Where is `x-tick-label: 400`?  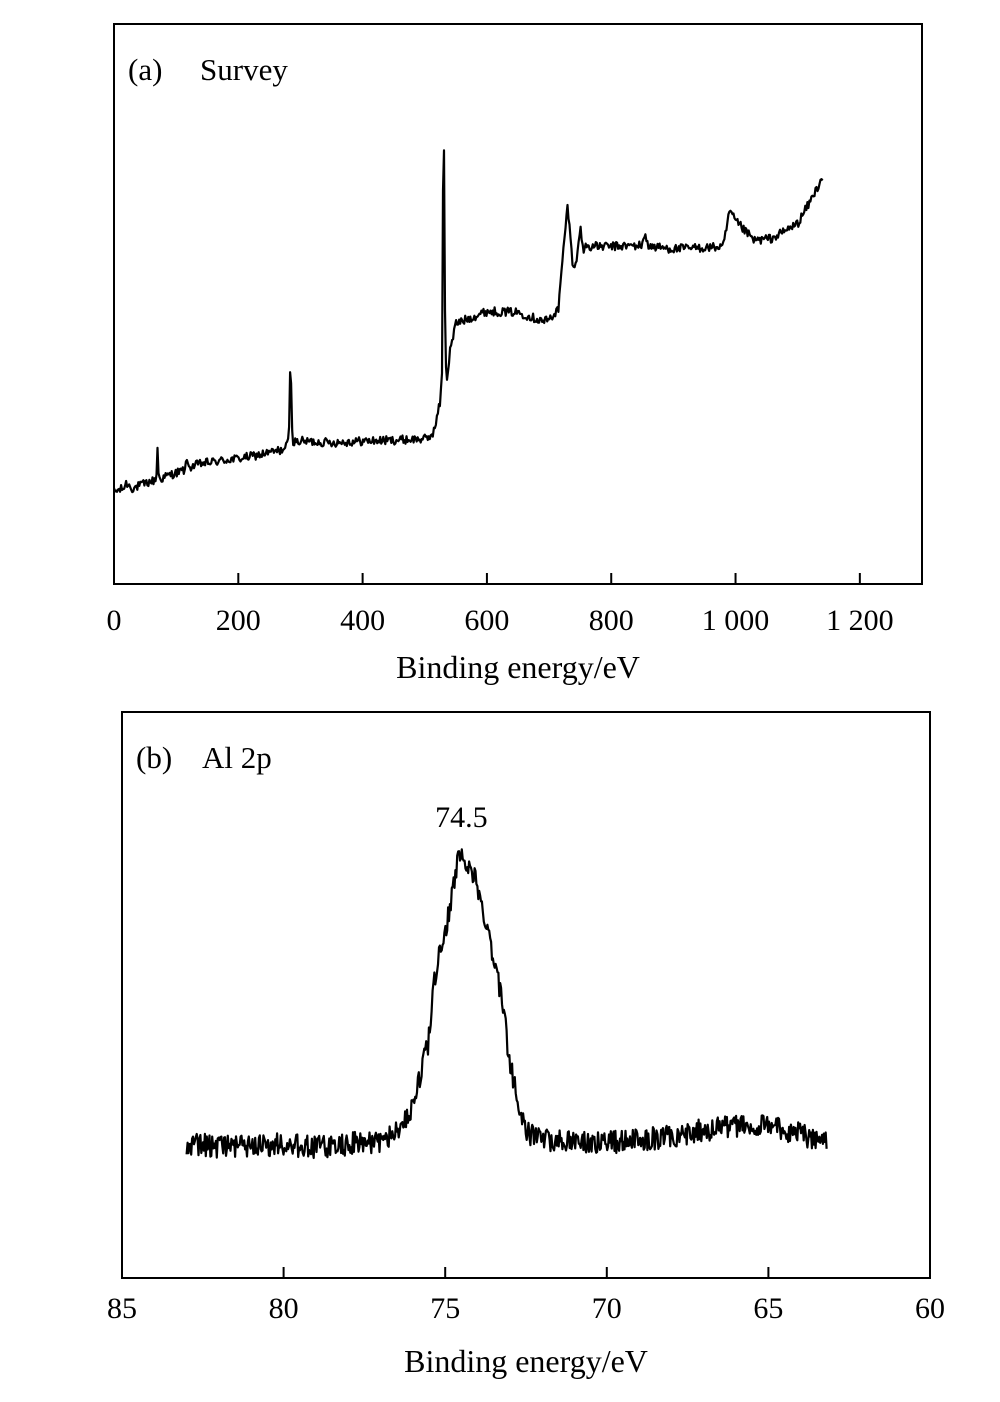 x-tick-label: 400 is located at coordinates (362, 620).